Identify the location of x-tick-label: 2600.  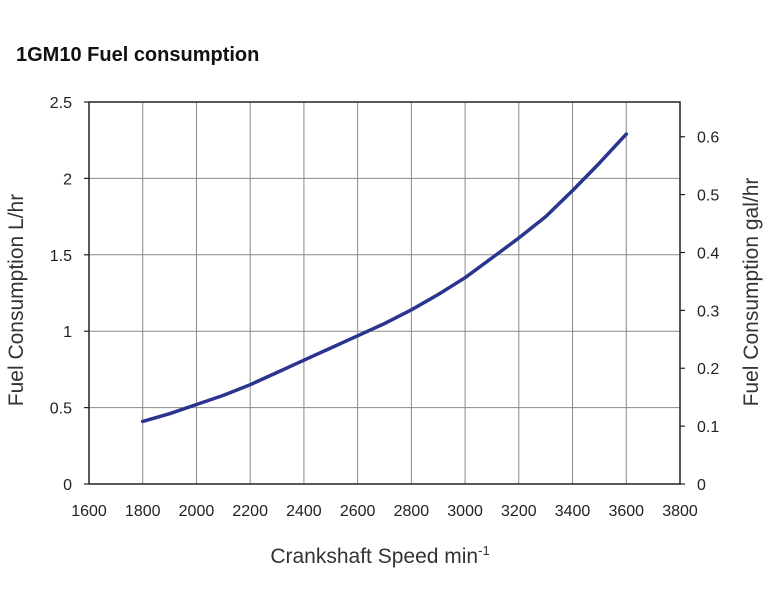
(358, 511).